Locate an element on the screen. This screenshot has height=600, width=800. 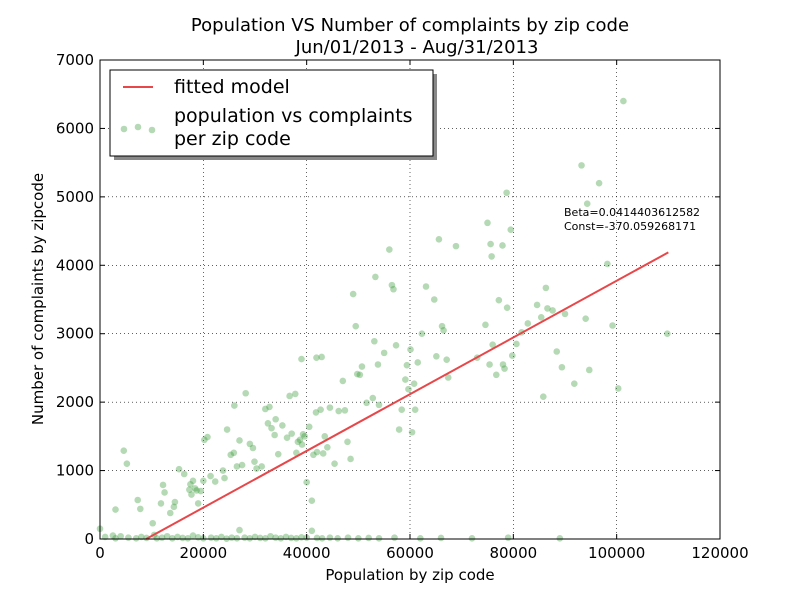
legend-fit-label: fitted model is located at coordinates (232, 87).